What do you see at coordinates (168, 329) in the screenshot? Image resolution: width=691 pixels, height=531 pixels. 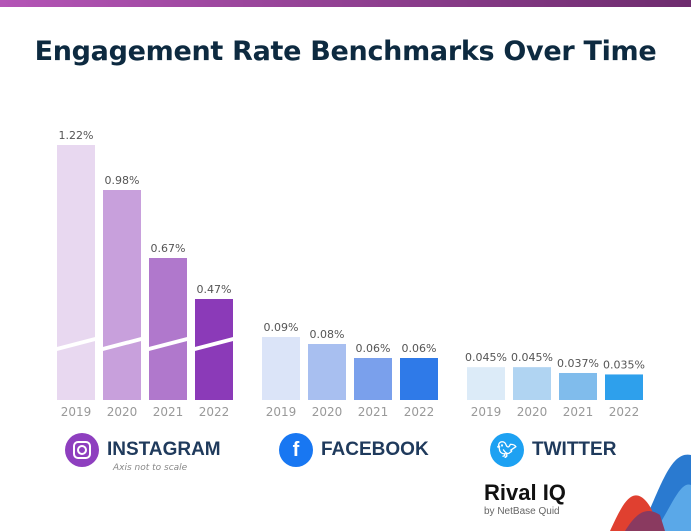 I see `bar-instagram-2021` at bounding box center [168, 329].